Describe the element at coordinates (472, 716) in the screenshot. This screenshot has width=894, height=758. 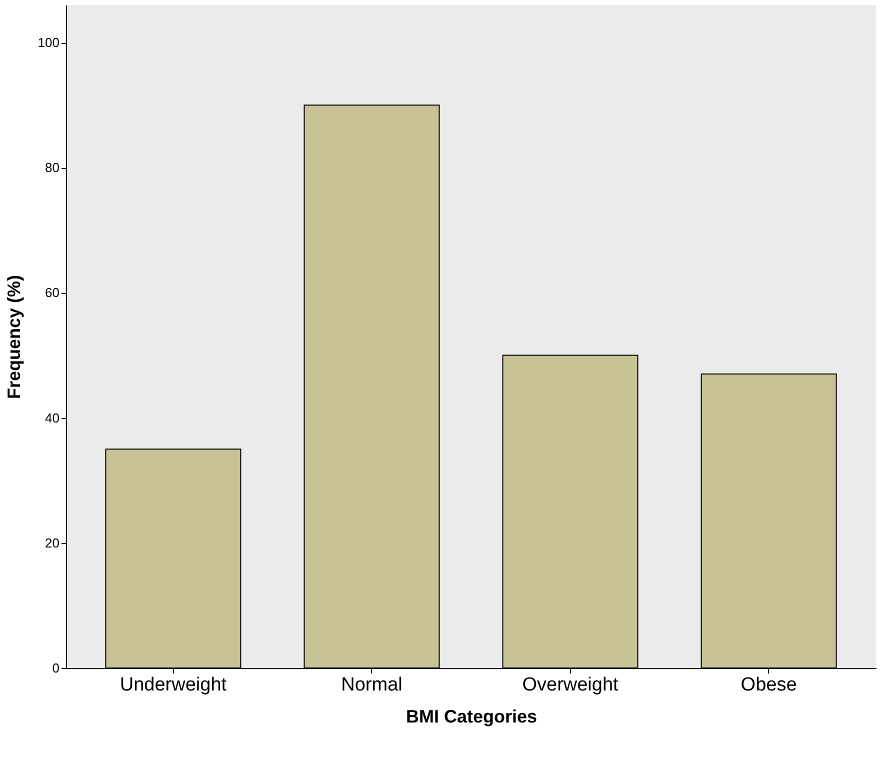
I see `x-axis-title: BMI Categories` at that location.